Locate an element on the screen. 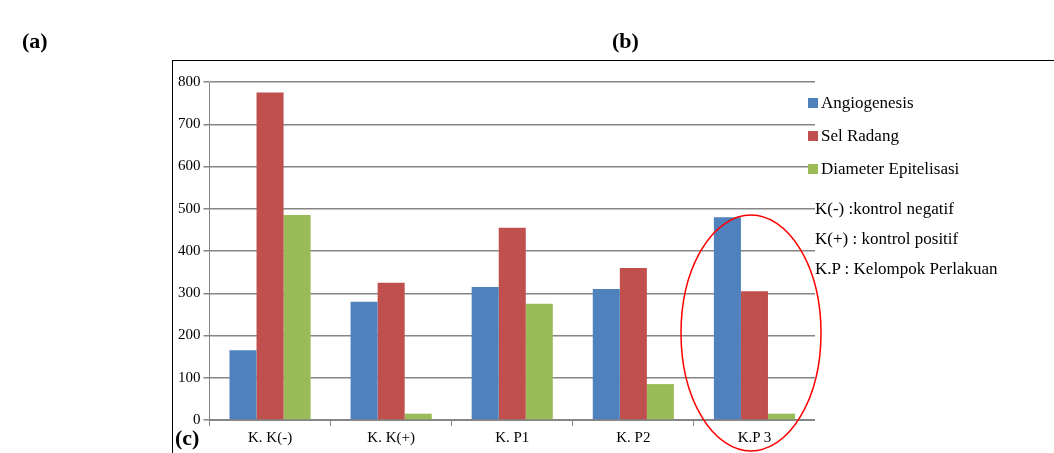 The width and height of the screenshot is (1054, 453). legend-label: Diameter Epitelisasi is located at coordinates (890, 169).